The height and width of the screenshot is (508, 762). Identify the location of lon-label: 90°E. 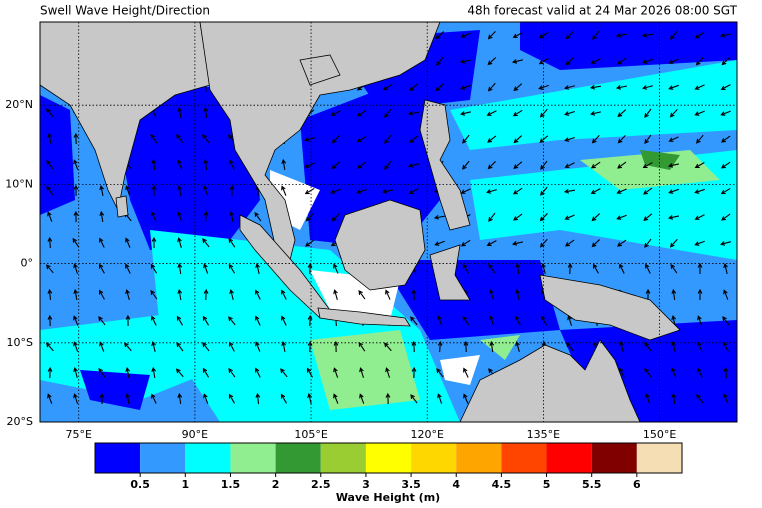
(195, 434).